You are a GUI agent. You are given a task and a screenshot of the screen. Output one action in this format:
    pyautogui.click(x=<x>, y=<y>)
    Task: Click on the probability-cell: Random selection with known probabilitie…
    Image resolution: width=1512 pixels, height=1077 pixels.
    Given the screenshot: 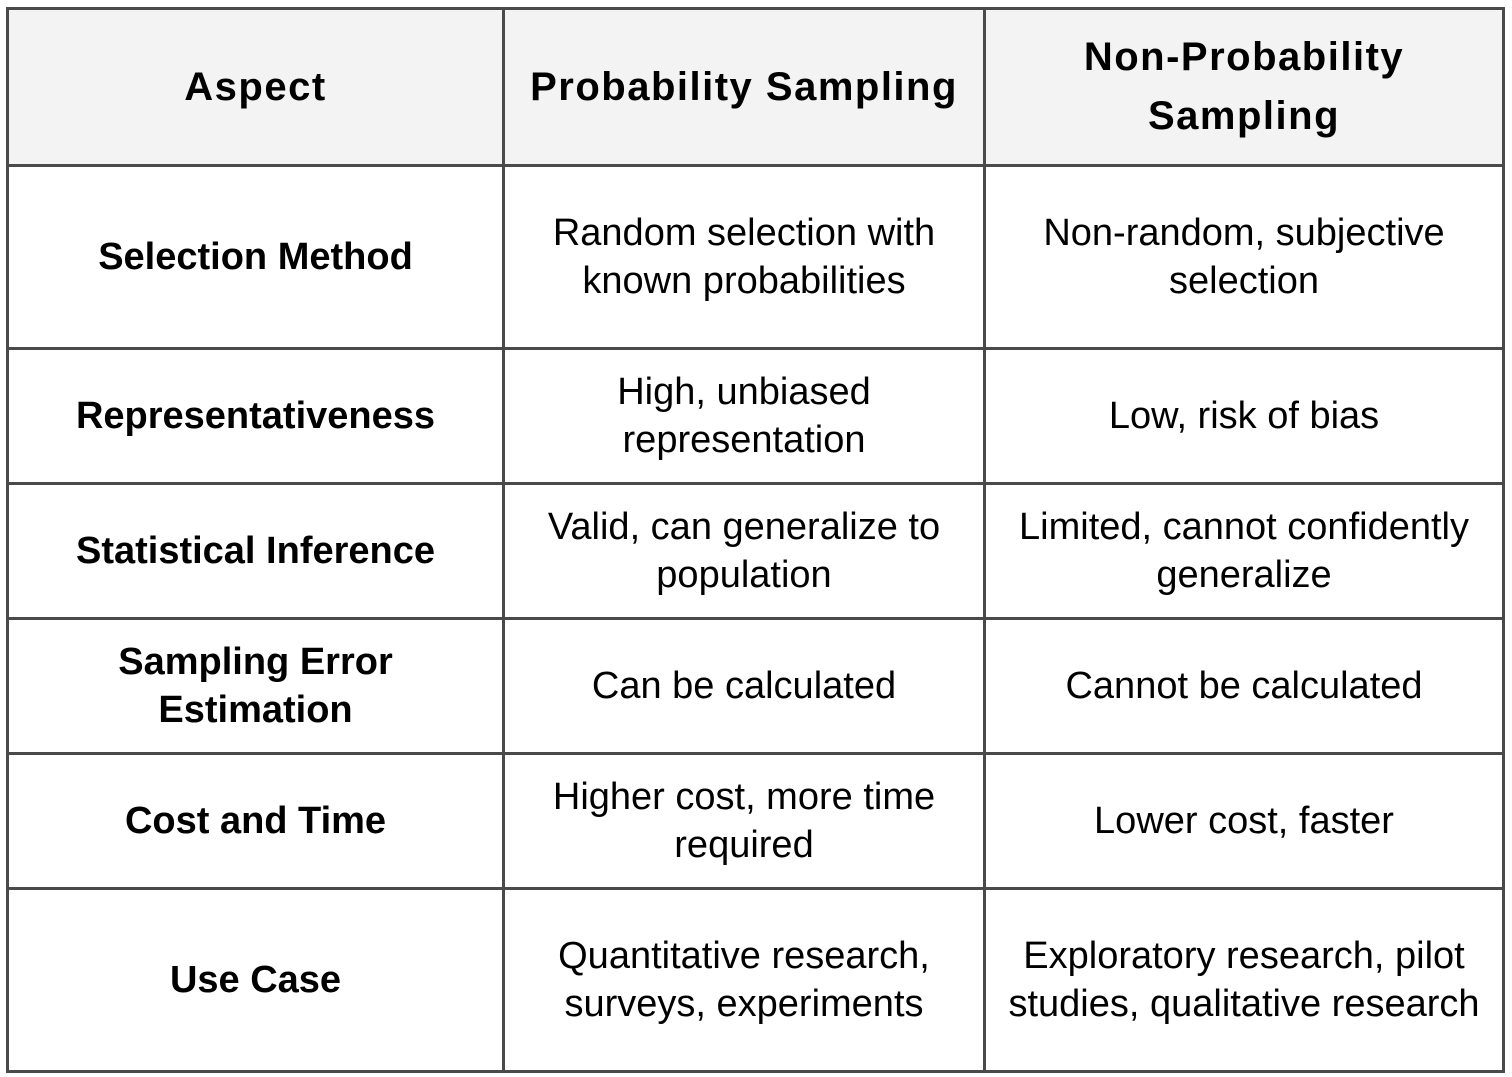 What is the action you would take?
    pyautogui.click(x=744, y=257)
    